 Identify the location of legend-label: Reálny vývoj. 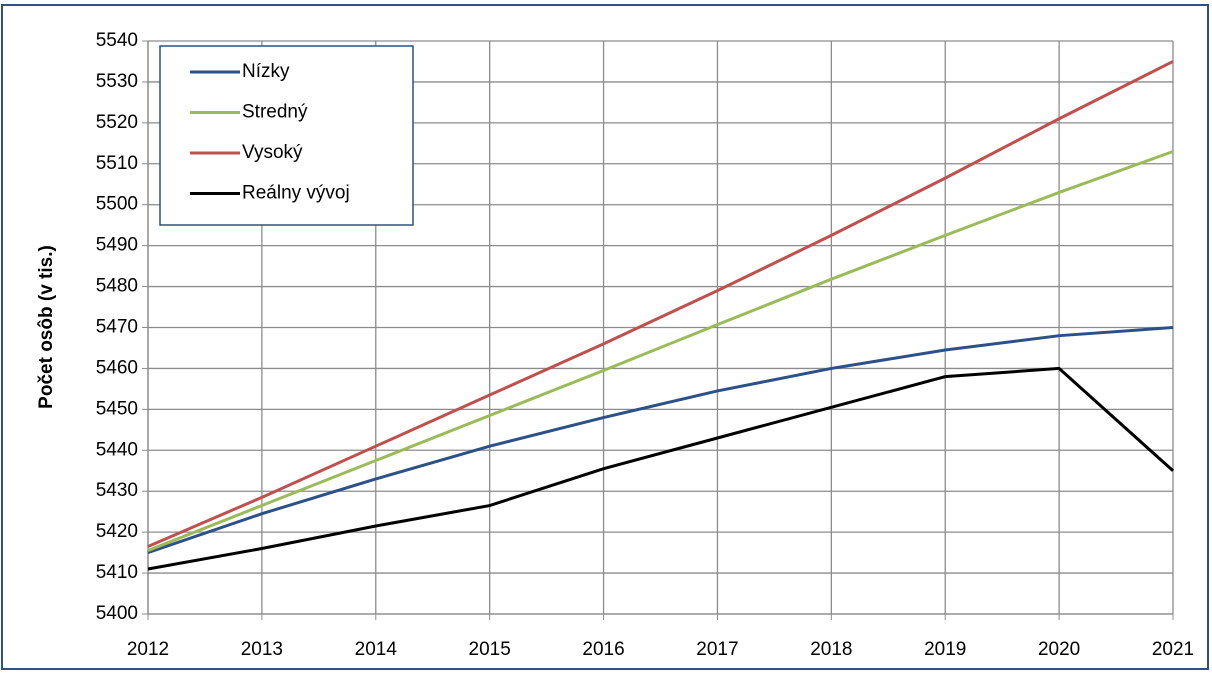
(296, 193).